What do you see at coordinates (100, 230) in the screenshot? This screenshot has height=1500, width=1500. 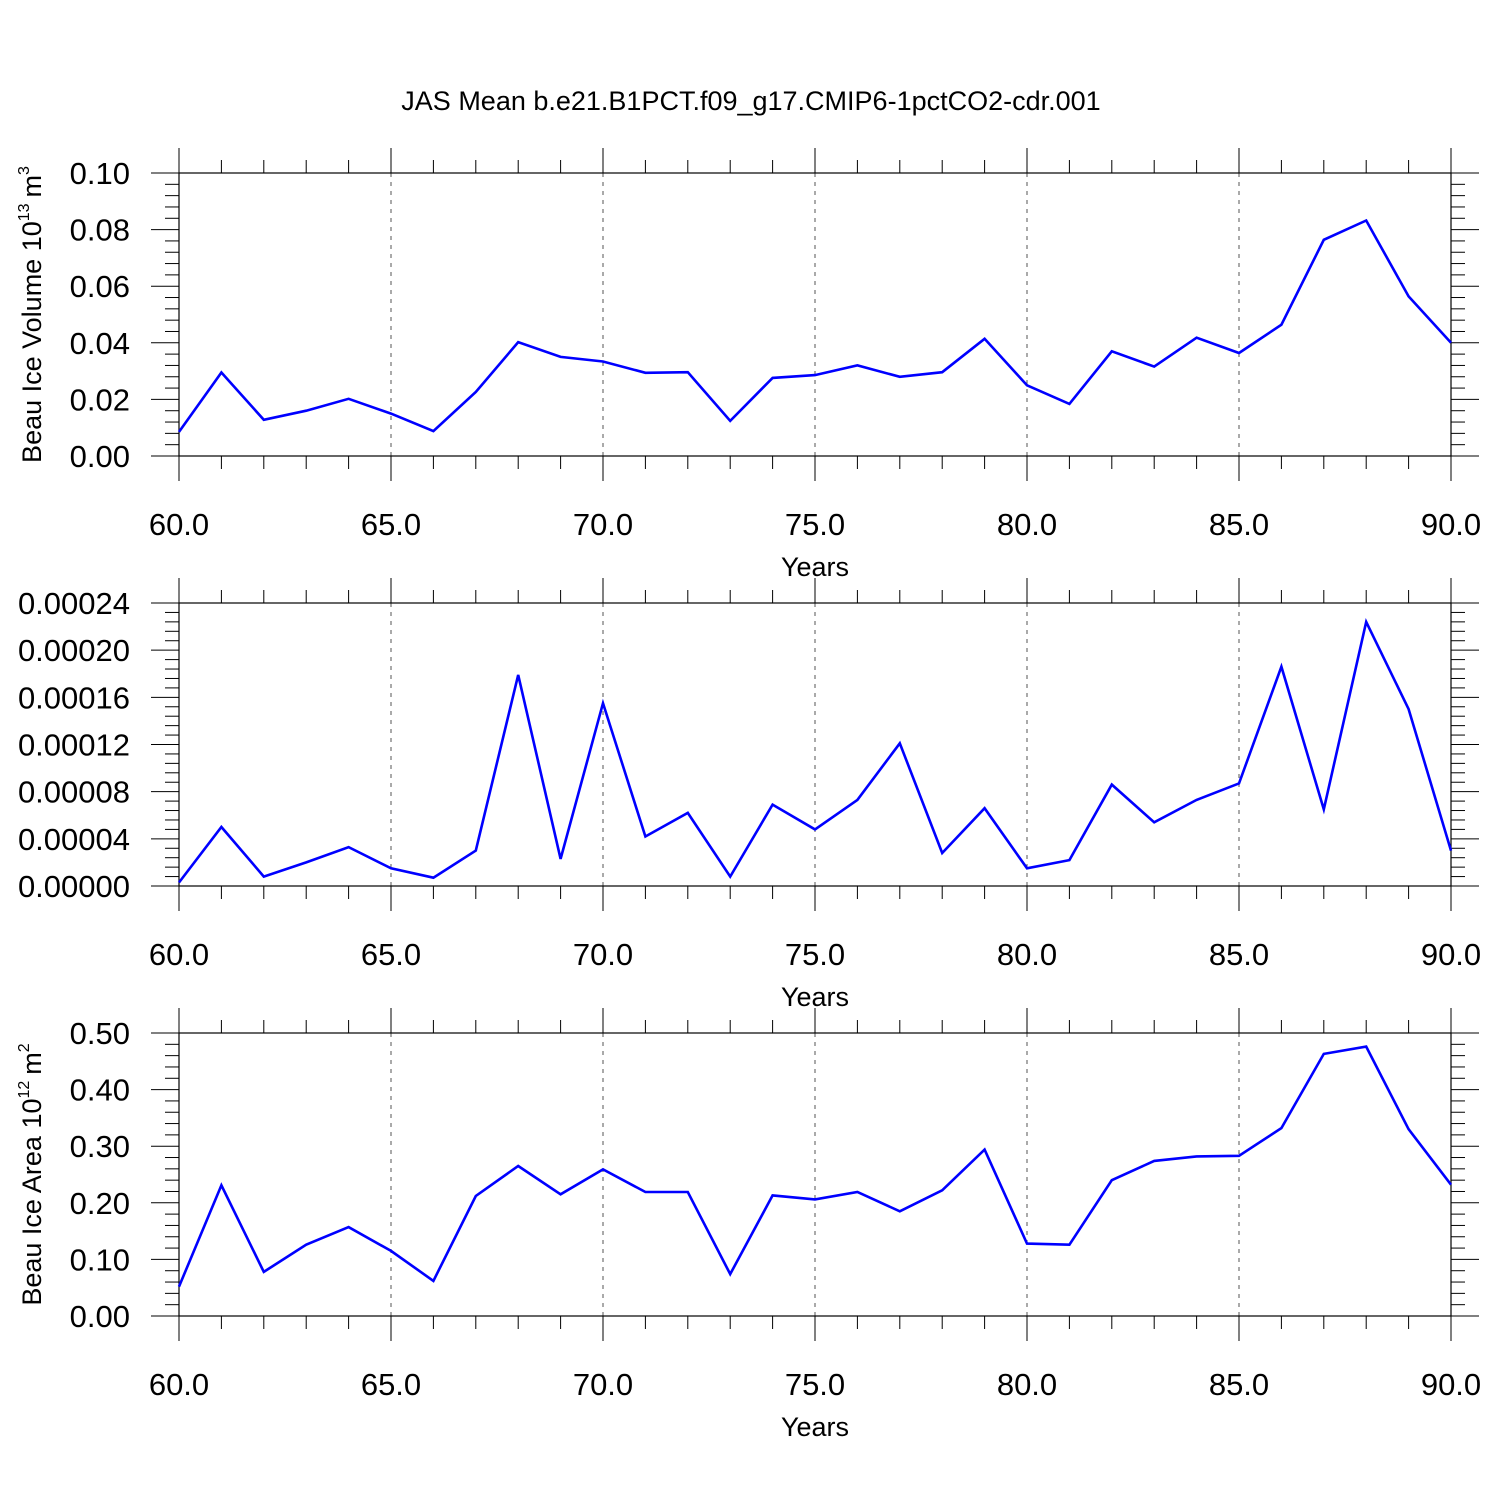 I see `y-tick-label: 0.08` at bounding box center [100, 230].